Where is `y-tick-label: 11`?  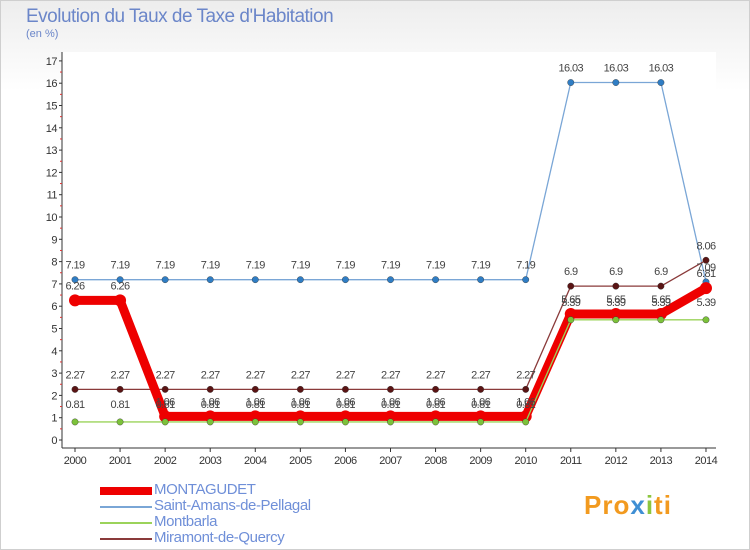 y-tick-label: 11 is located at coordinates (52, 196).